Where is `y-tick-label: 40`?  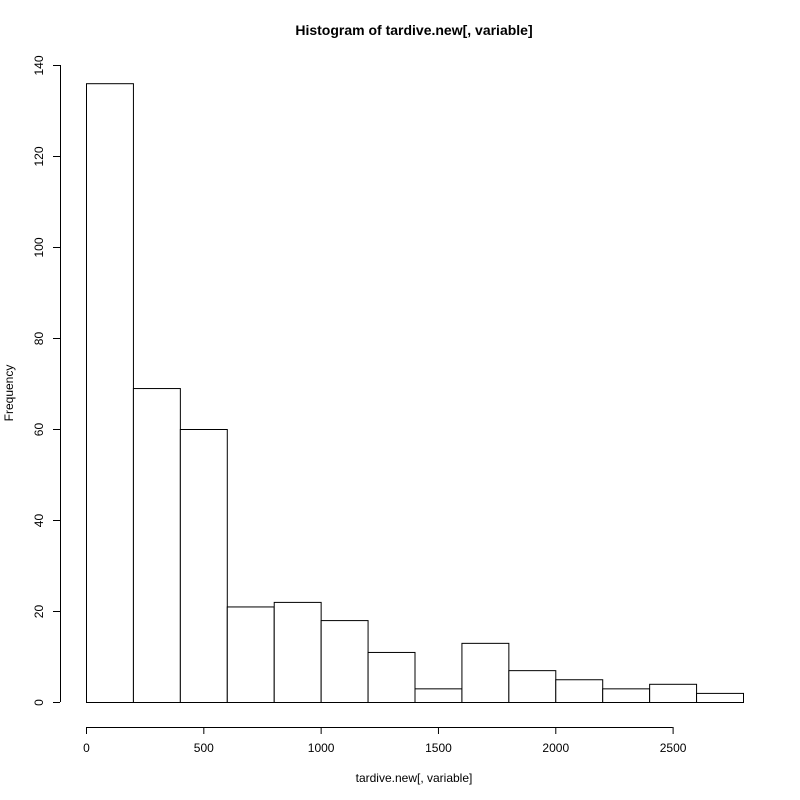 y-tick-label: 40 is located at coordinates (39, 521).